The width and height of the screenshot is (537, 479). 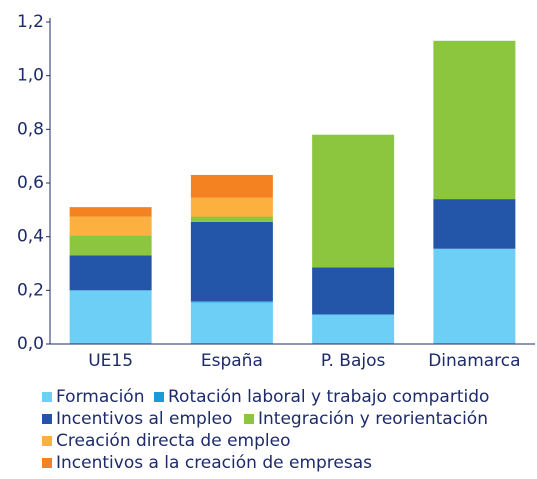 I want to click on y-tick-label: 1,2, so click(x=30, y=22).